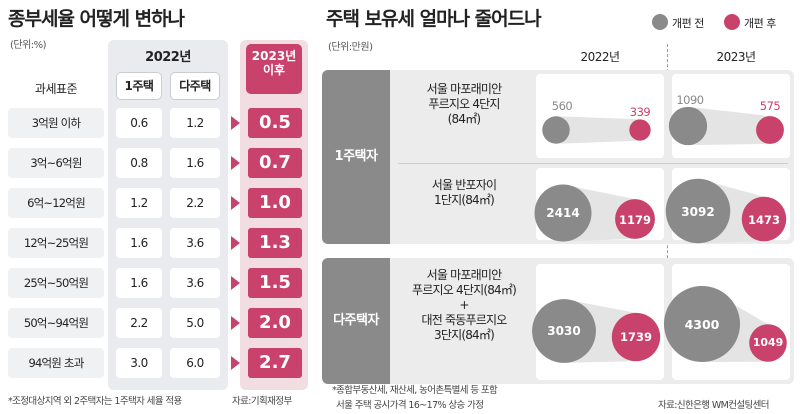 The width and height of the screenshot is (800, 414). Describe the element at coordinates (760, 23) in the screenshot. I see `legend-after-label: 개편 후` at that location.